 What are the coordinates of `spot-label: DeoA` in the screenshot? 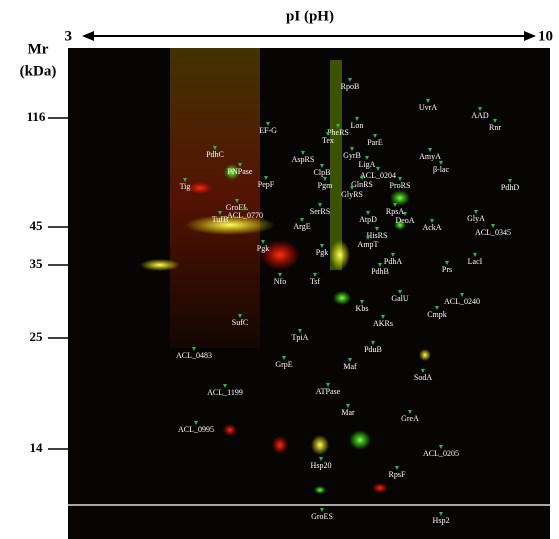 It's located at (404, 220).